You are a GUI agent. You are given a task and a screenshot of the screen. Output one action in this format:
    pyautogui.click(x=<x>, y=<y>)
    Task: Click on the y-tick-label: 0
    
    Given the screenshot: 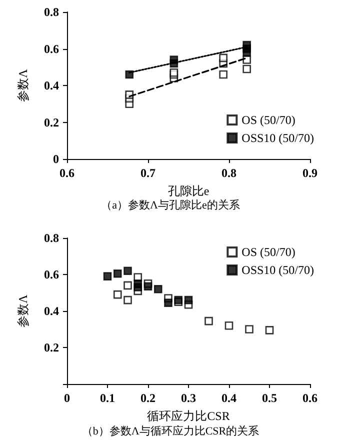 What is the action you would take?
    pyautogui.click(x=56, y=159)
    